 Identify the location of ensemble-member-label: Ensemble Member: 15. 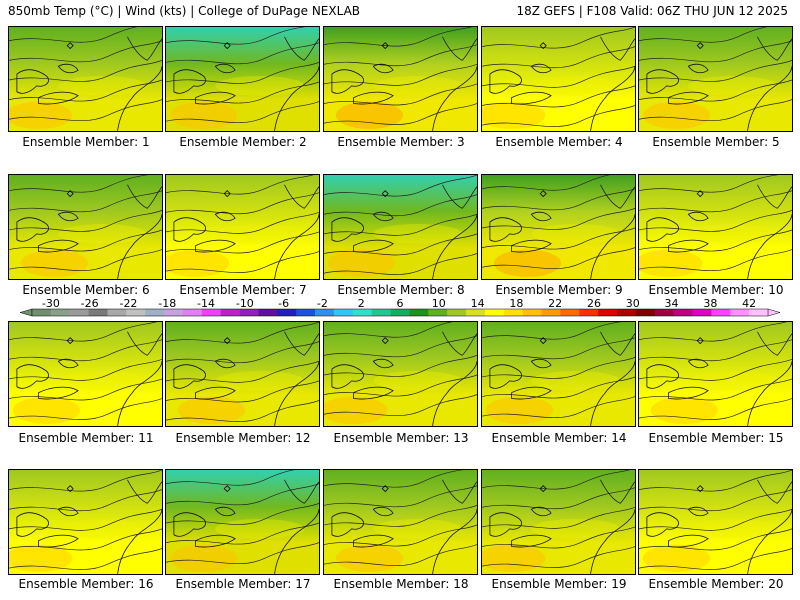
(716, 438).